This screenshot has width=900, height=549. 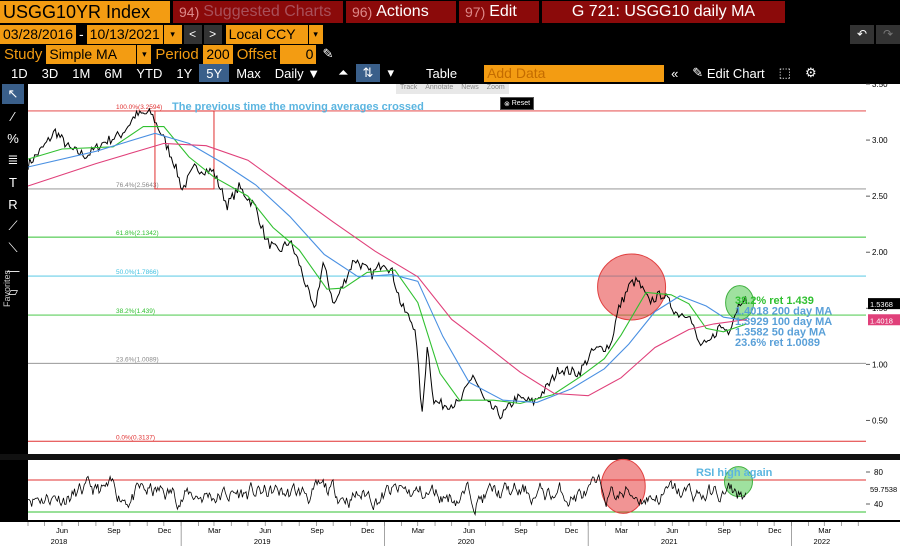 I want to click on text-tool-icon: T, so click(x=13, y=182).